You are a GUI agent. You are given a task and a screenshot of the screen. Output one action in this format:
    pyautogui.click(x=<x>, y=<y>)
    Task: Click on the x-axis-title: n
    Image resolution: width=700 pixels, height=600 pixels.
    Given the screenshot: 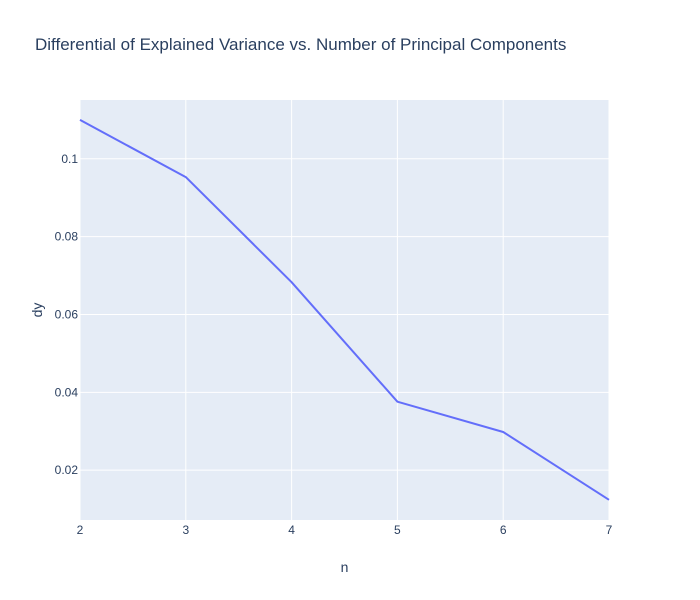 What is the action you would take?
    pyautogui.click(x=345, y=567)
    